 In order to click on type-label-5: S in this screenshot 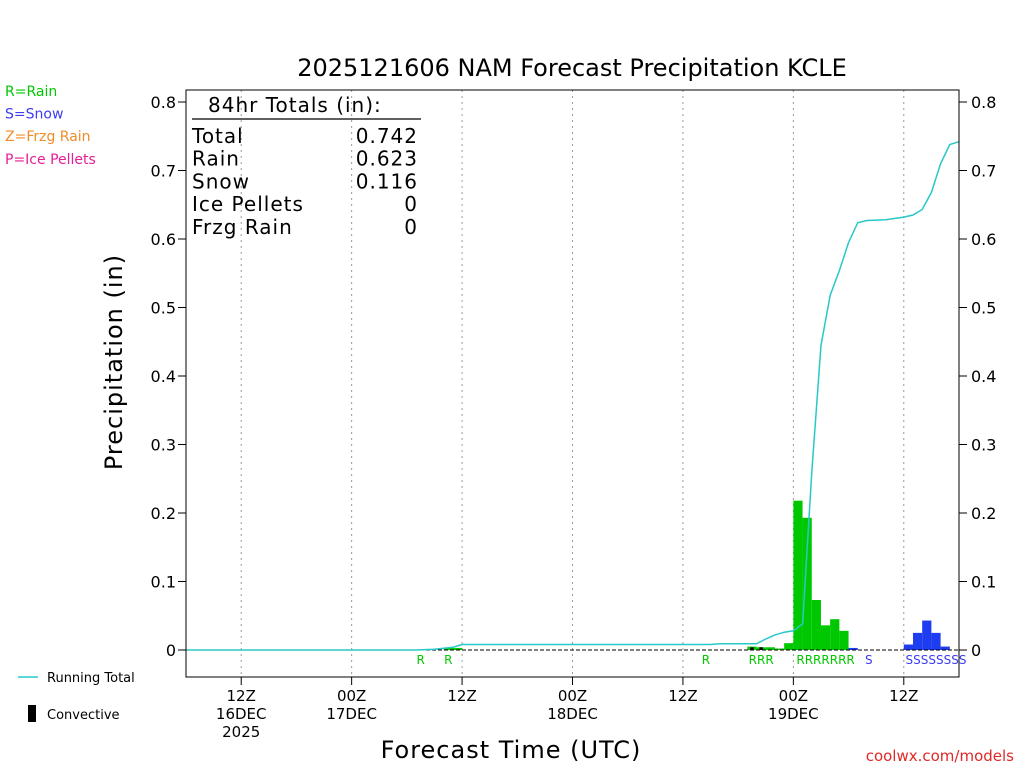, I will do `click(869, 660)`.